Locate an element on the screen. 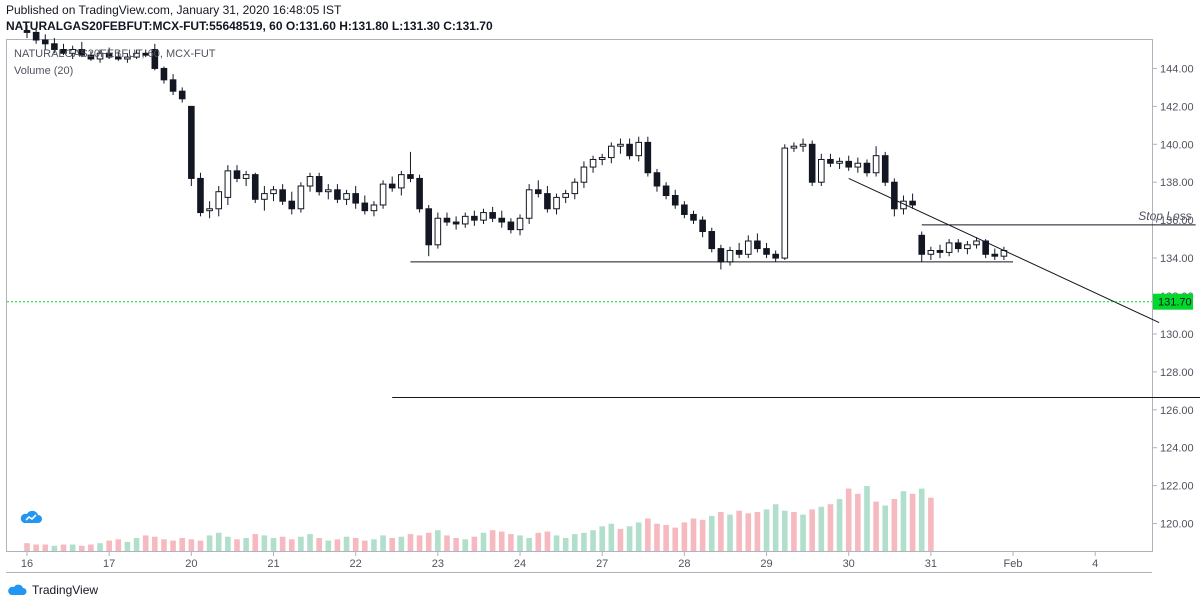 This screenshot has width=1200, height=608. tradingview-cloud-icon is located at coordinates (31, 517).